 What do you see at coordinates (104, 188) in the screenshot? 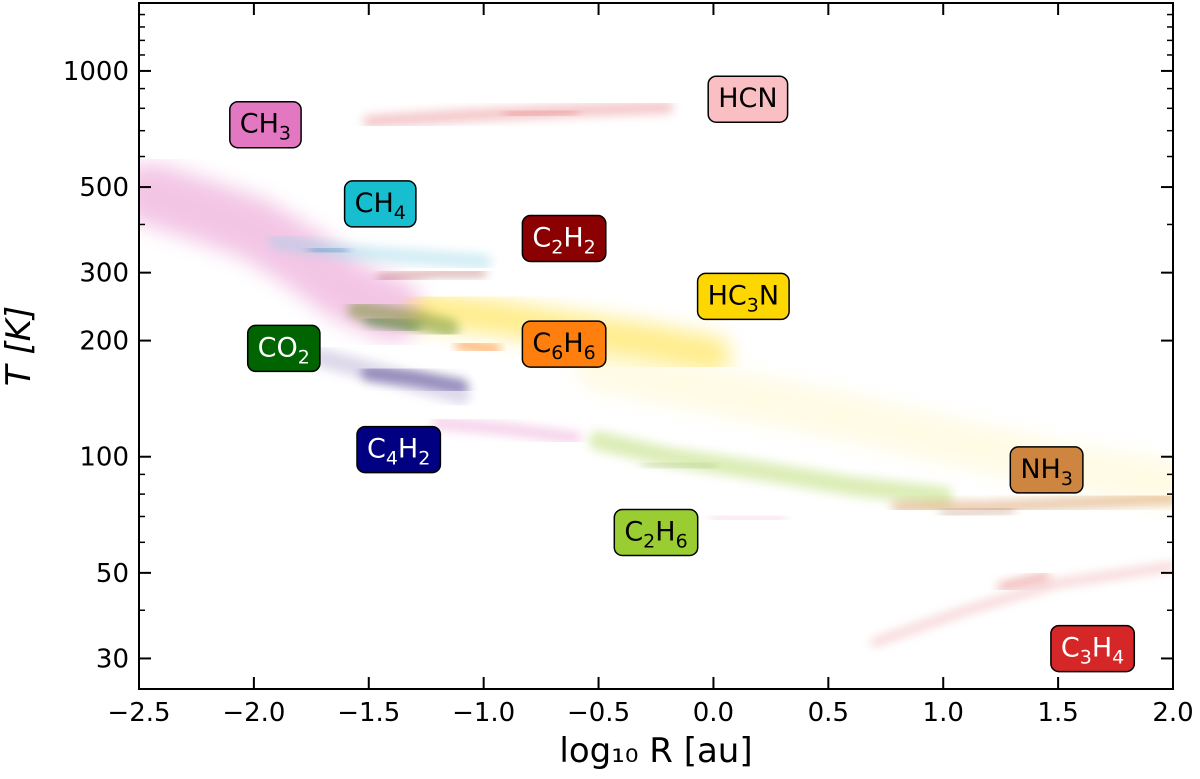
I see `y-tick-label: 500` at bounding box center [104, 188].